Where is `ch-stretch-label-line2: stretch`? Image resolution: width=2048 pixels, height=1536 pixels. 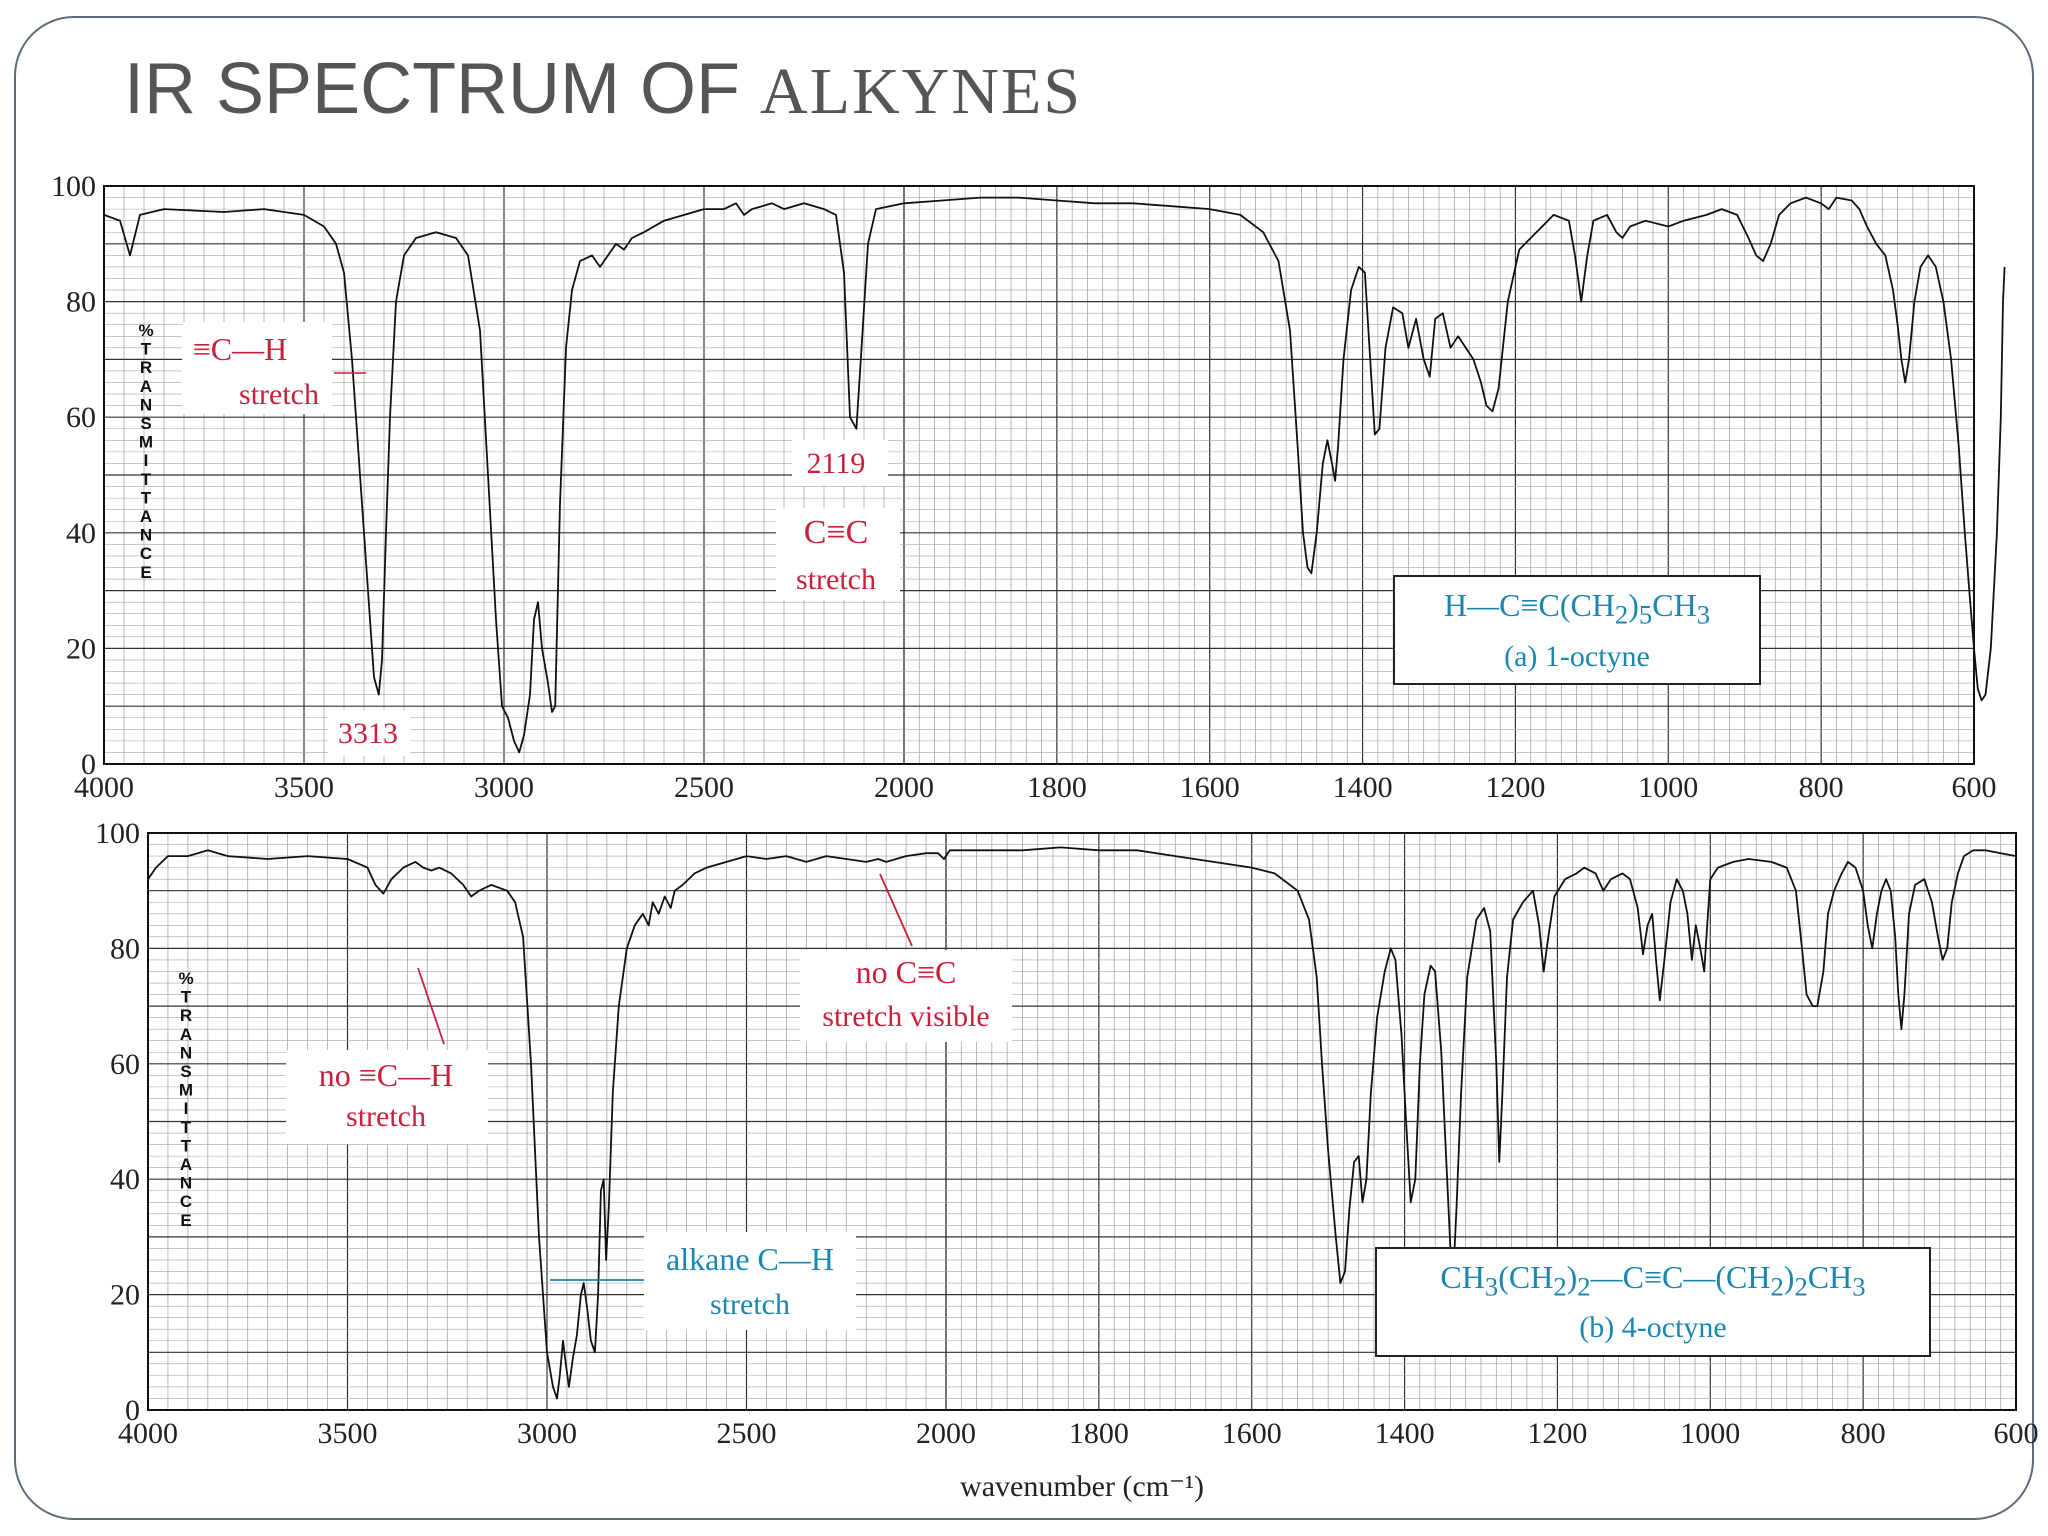 ch-stretch-label-line2: stretch is located at coordinates (279, 394).